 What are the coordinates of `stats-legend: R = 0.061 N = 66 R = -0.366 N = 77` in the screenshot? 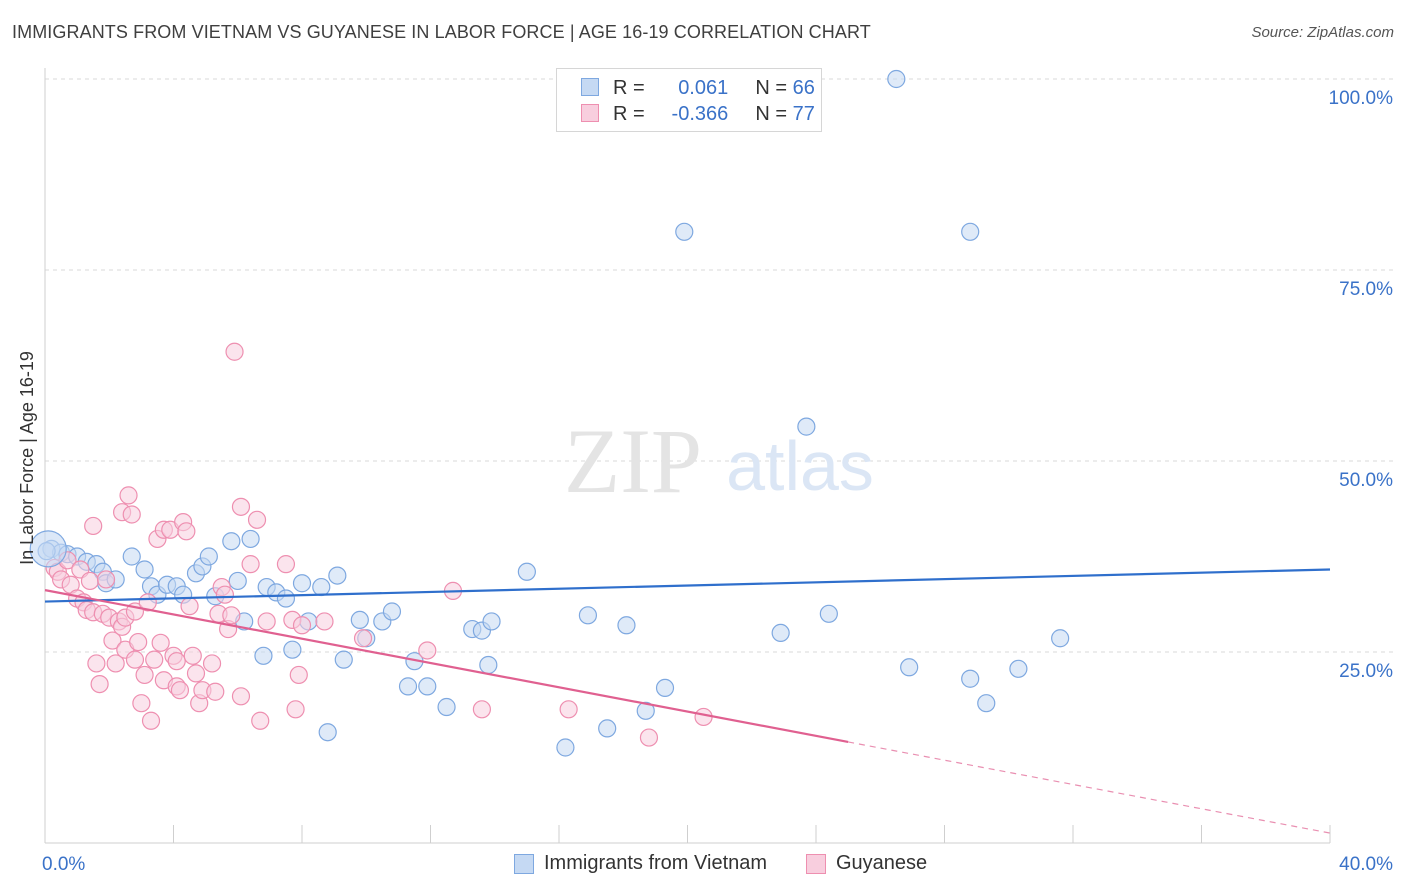 It's located at (689, 100).